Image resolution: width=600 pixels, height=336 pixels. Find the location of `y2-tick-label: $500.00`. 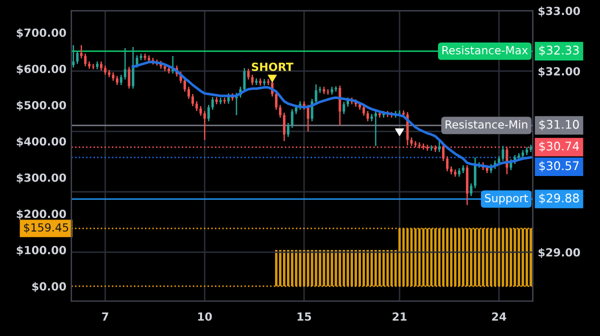

y2-tick-label: $500.00 is located at coordinates (41, 105).